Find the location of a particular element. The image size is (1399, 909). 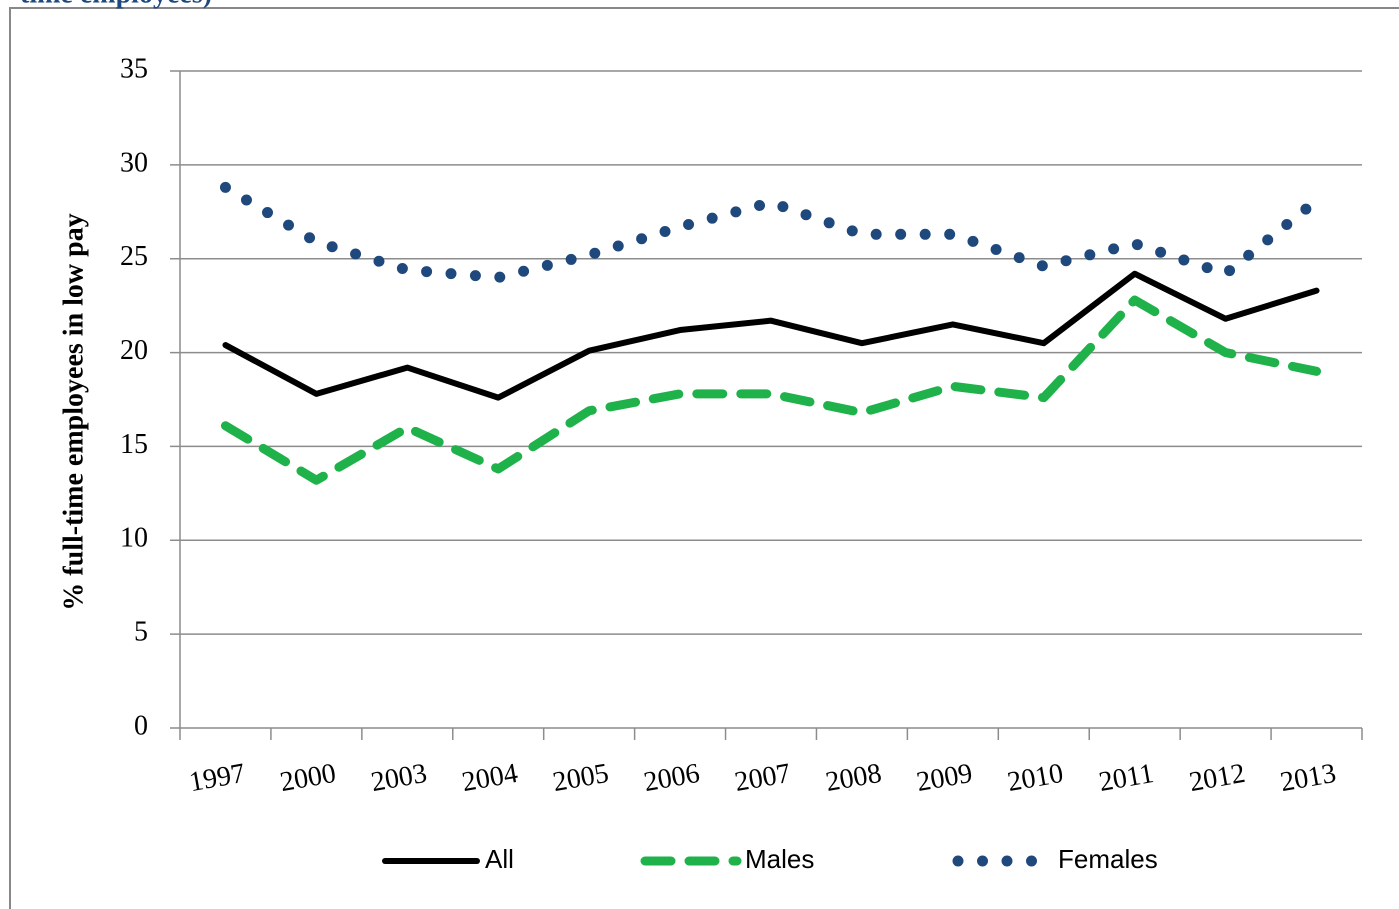

y-tick-label: 20 is located at coordinates (134, 350).